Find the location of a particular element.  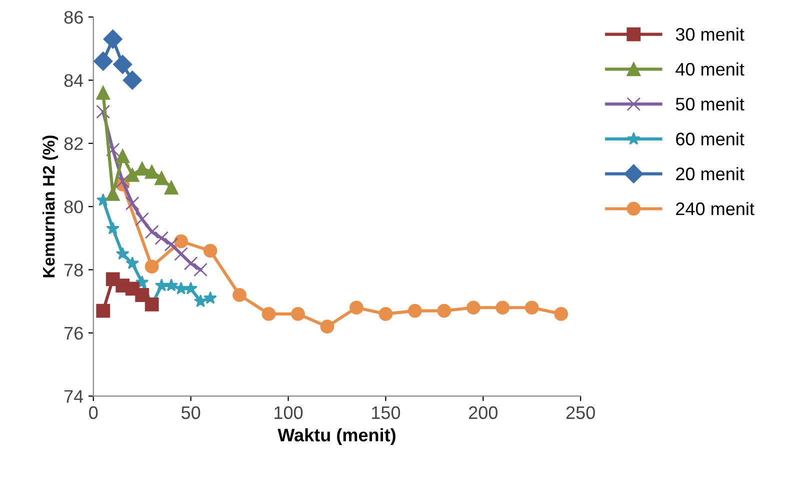

x-tick-label: 150 is located at coordinates (386, 413).